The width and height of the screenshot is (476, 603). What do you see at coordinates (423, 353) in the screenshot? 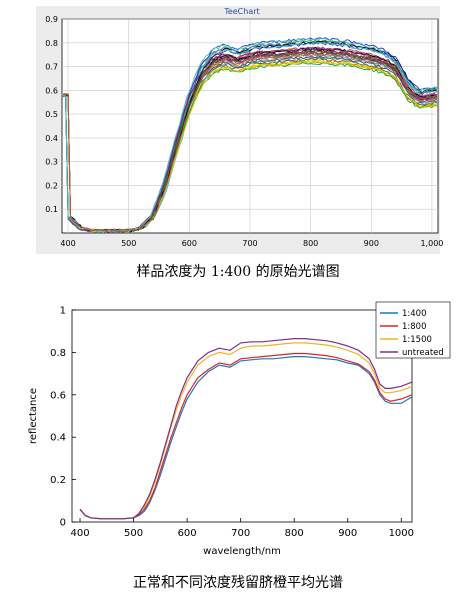
I see `legend-label: untreated` at bounding box center [423, 353].